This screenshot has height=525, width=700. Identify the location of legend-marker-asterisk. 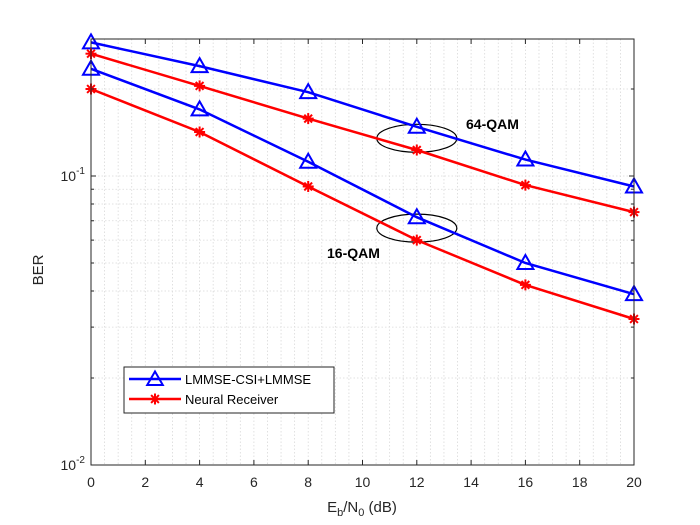
(155, 399).